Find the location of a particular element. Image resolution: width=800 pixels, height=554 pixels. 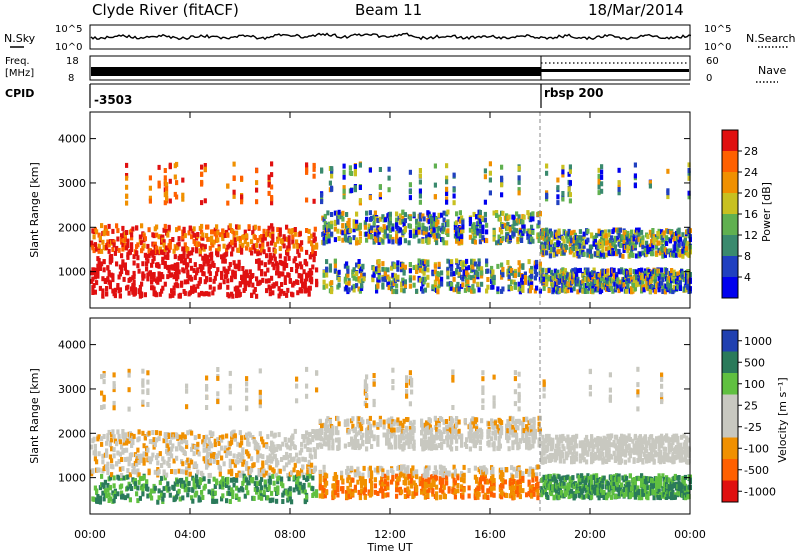

y-tick-label: 2000 is located at coordinates (72, 227).